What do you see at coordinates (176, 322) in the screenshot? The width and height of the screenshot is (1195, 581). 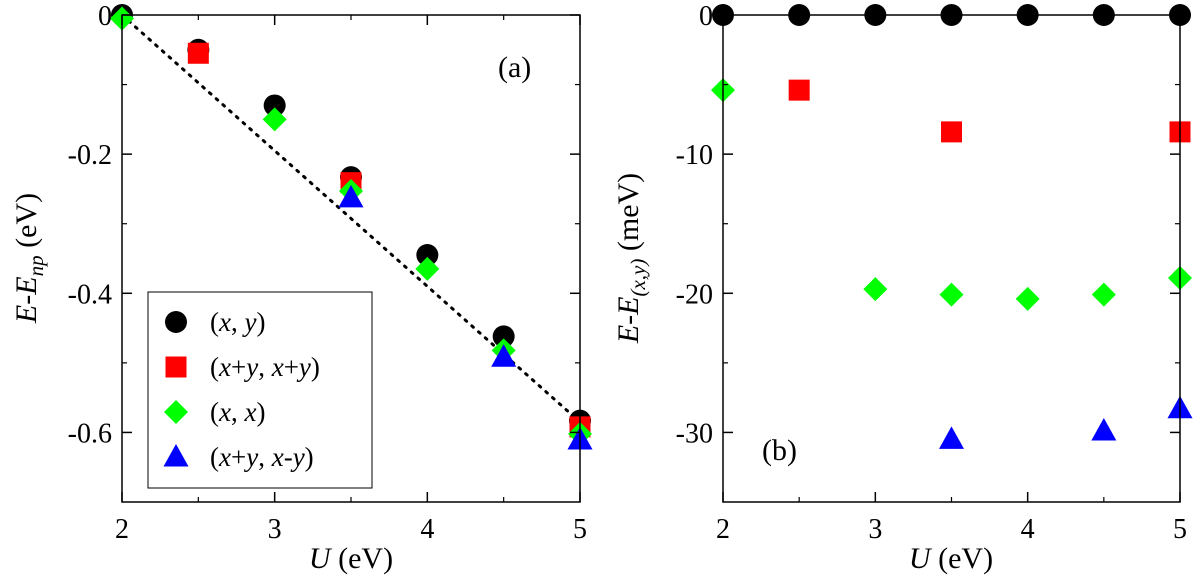 I see `legend-marker-circle` at bounding box center [176, 322].